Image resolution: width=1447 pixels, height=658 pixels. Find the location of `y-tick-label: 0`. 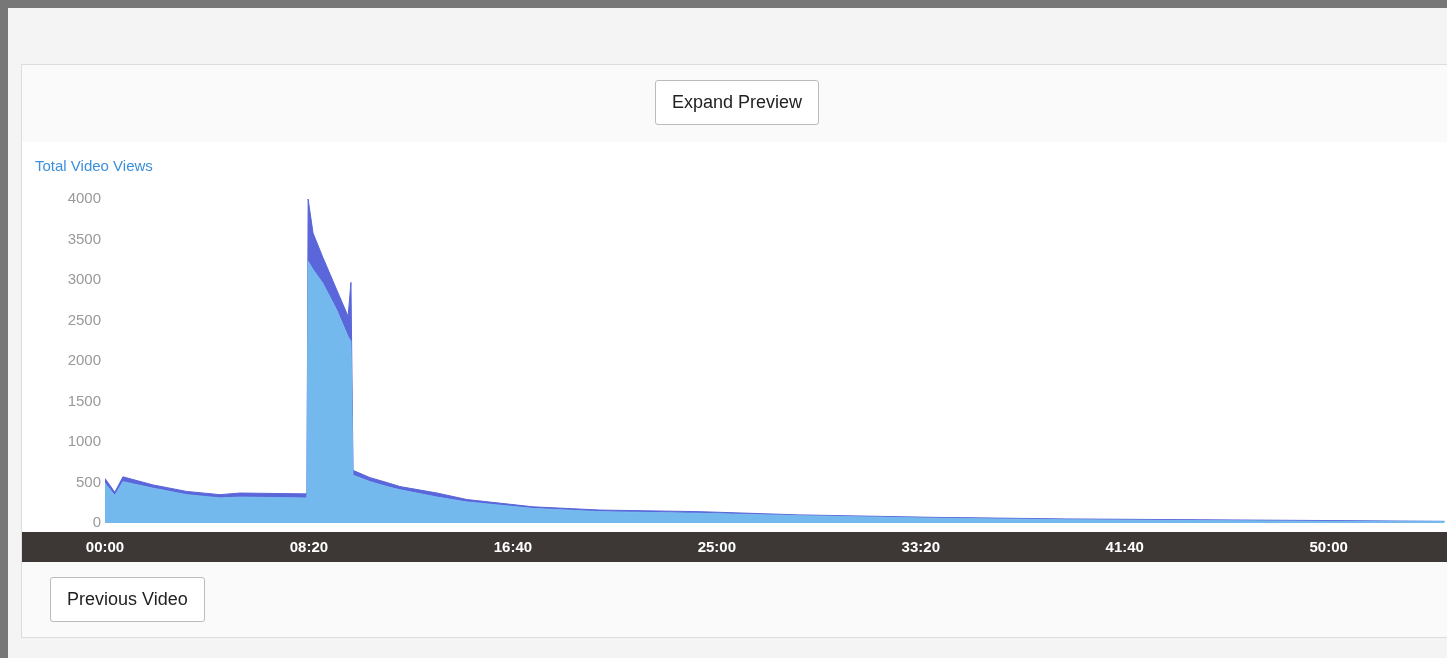

y-tick-label: 0 is located at coordinates (96, 522).